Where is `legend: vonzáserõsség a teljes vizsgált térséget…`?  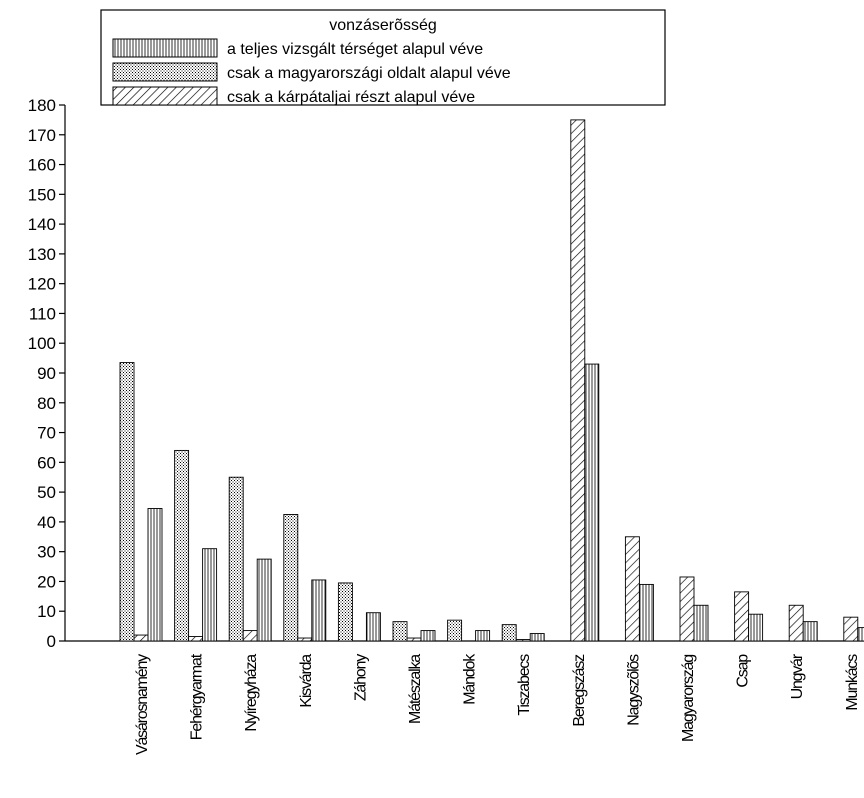 legend: vonzáserõsség a teljes vizsgált térséget… is located at coordinates (383, 57).